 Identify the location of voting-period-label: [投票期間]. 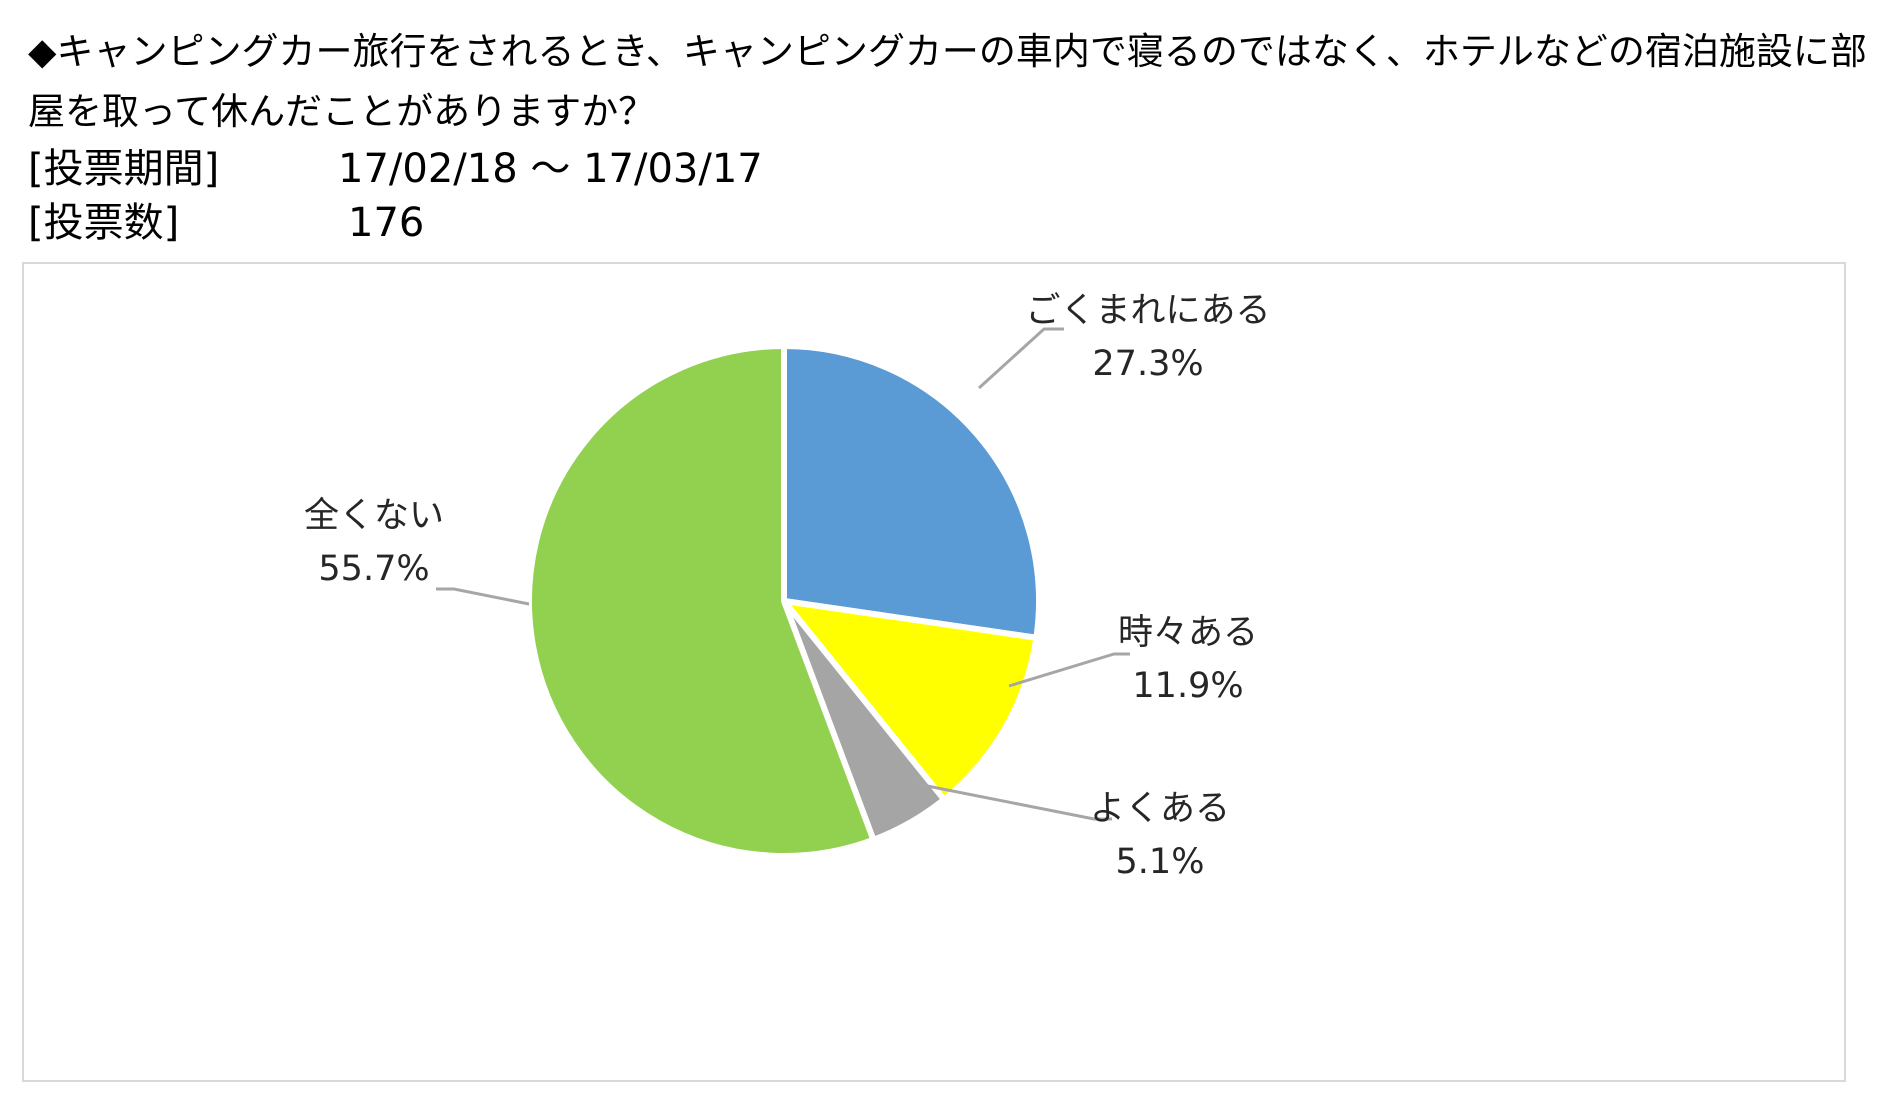
(124, 169).